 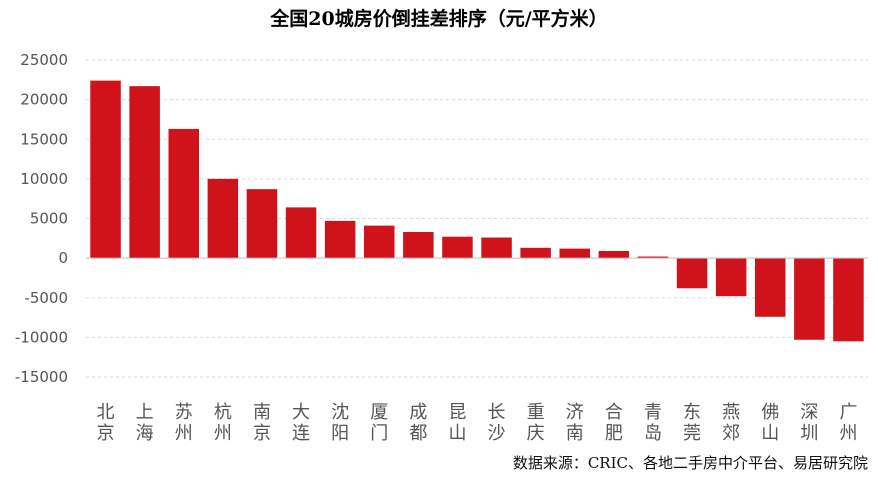 I want to click on chart-title: 全国20城房价倒挂差排序（元/平方米）, so click(x=439, y=19).